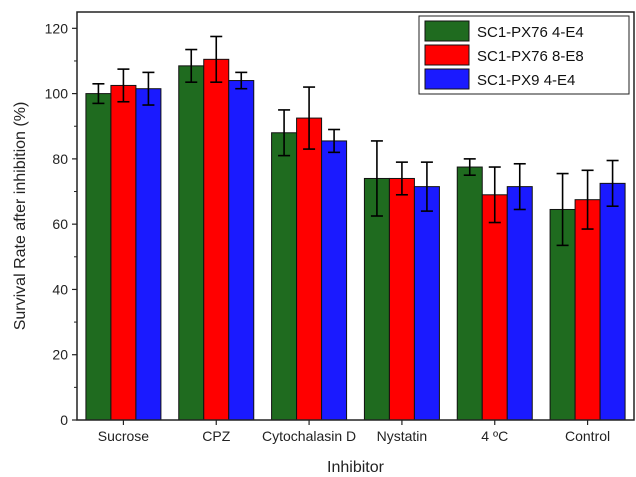 The width and height of the screenshot is (636, 477). I want to click on y-tick-label: 60, so click(60, 224).